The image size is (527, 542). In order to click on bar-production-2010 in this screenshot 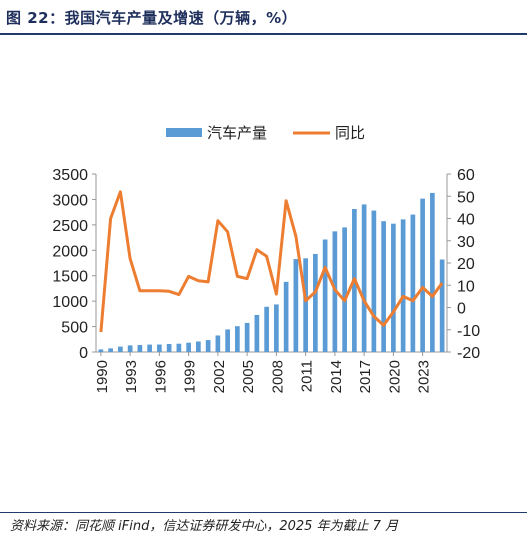, I will do `click(296, 305)`.